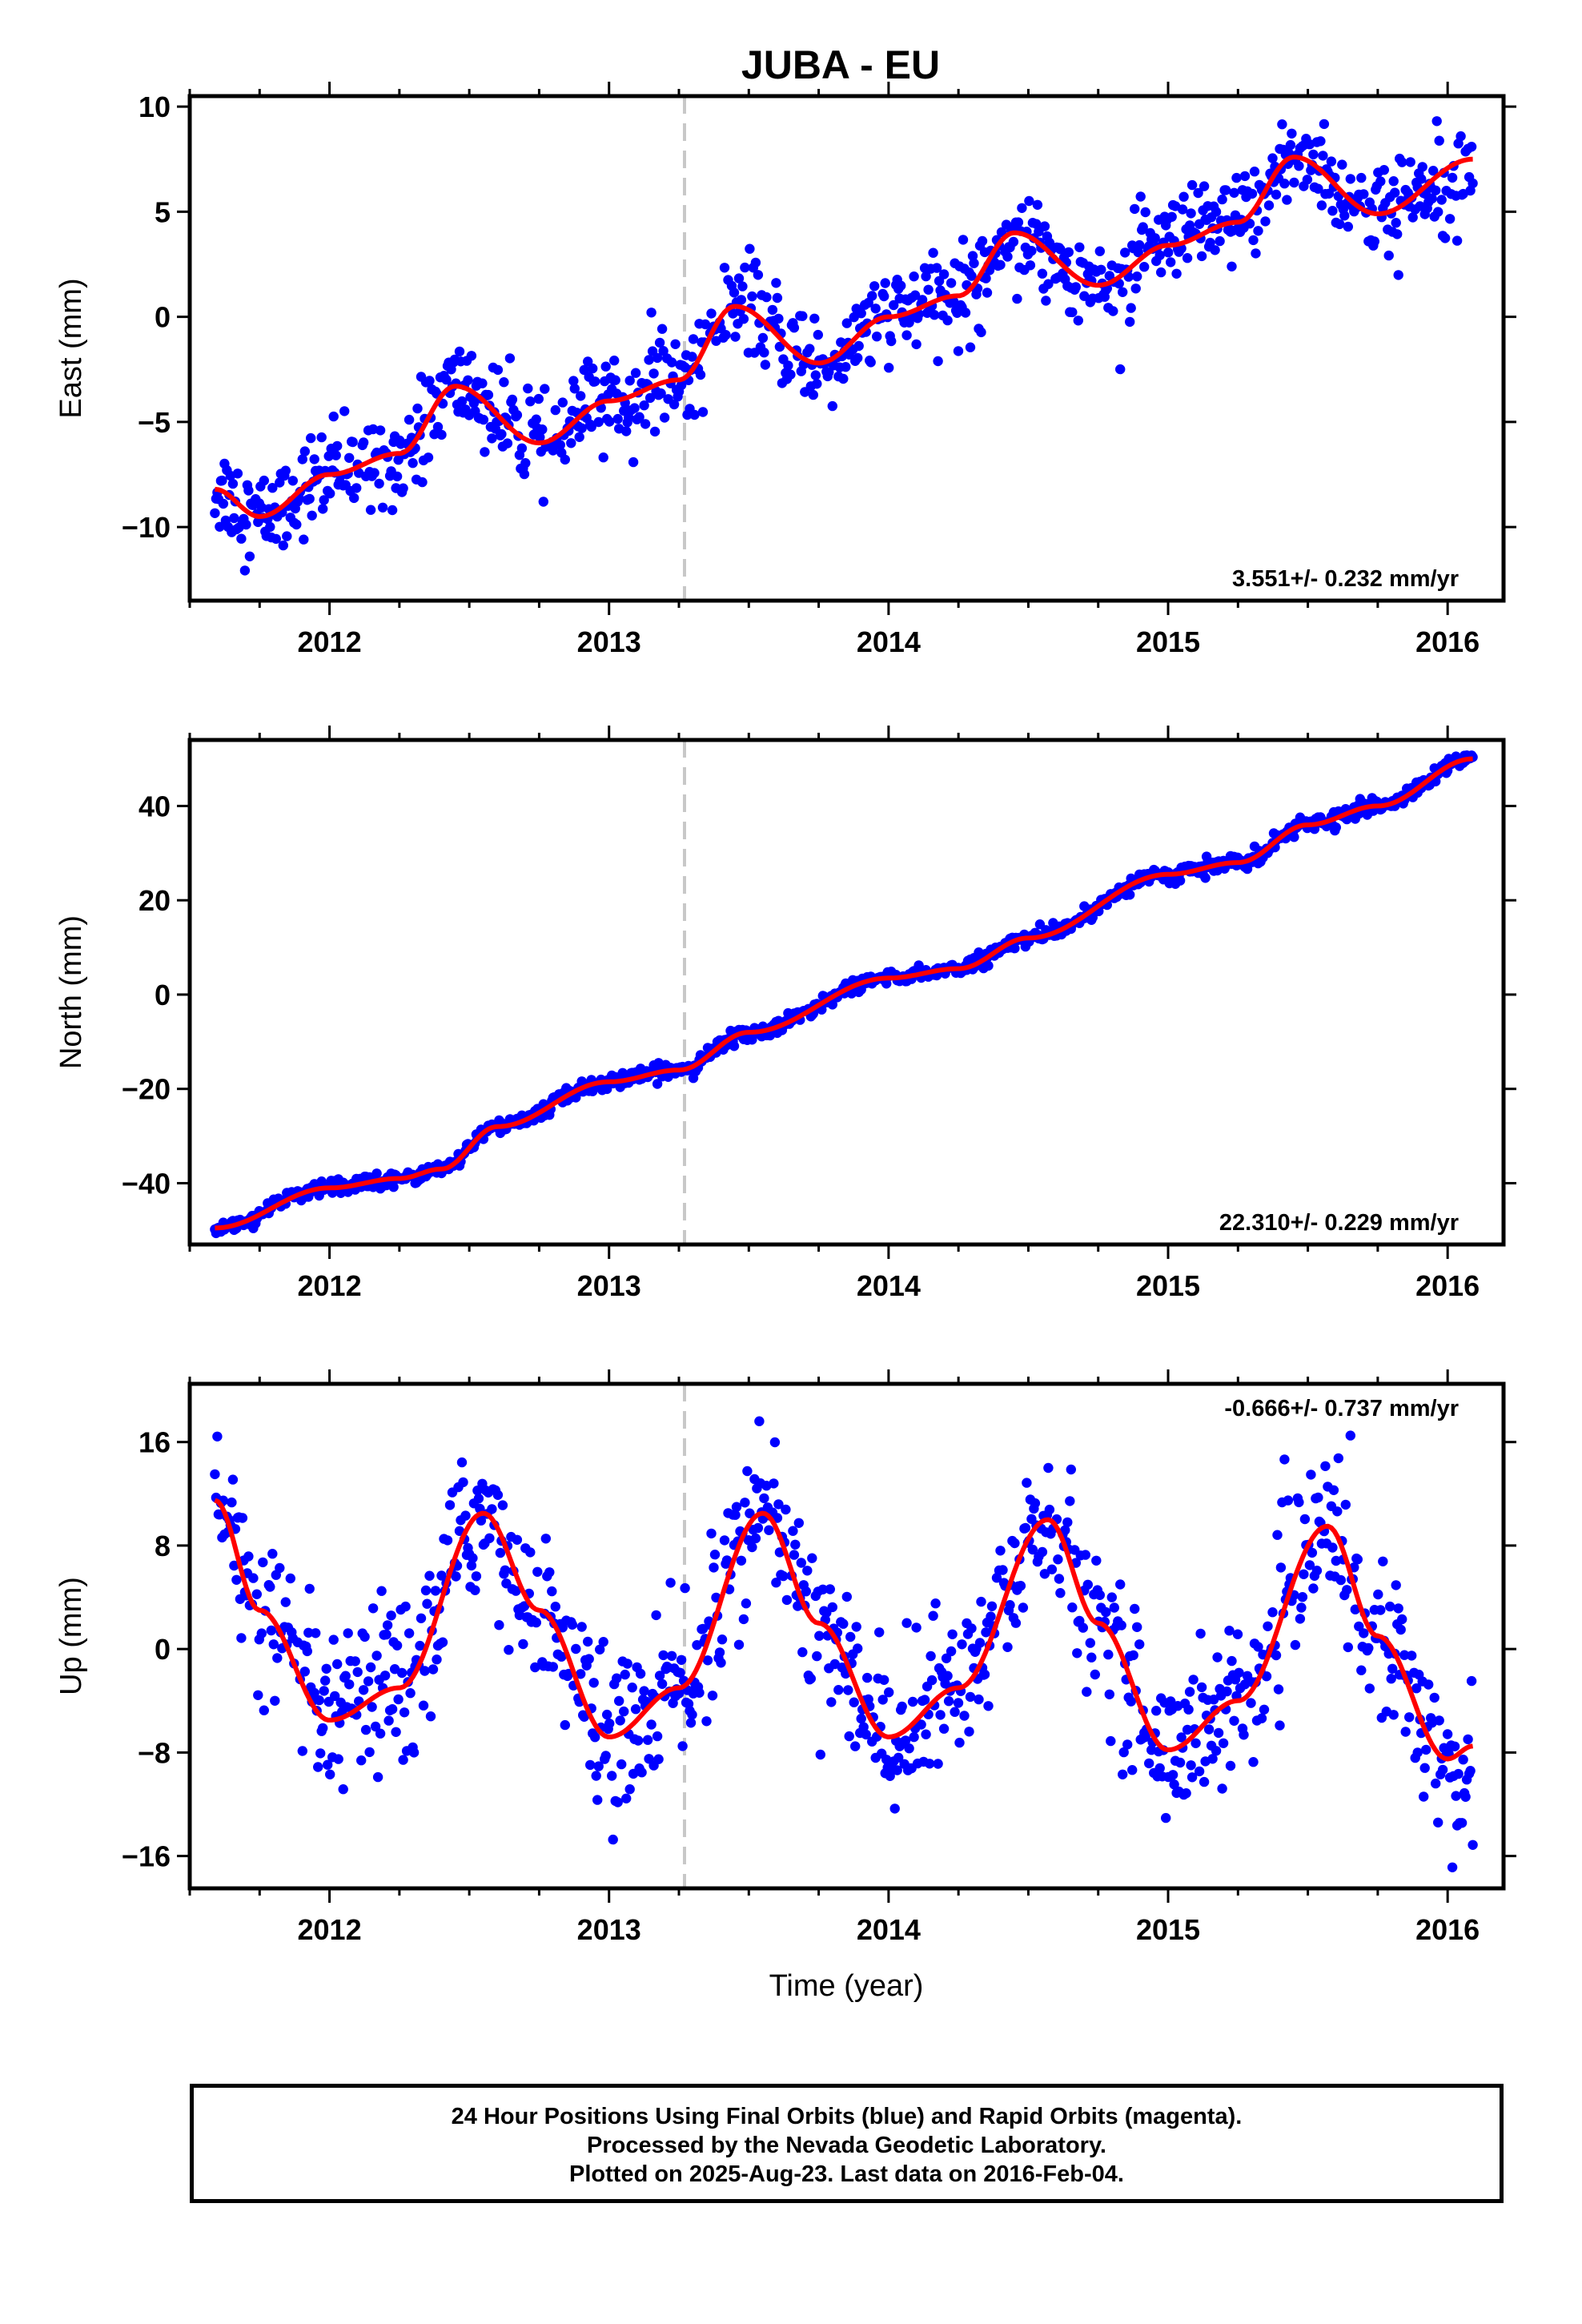 This screenshot has height=2324, width=1582. What do you see at coordinates (832, 1004) in the screenshot?
I see `north-point` at bounding box center [832, 1004].